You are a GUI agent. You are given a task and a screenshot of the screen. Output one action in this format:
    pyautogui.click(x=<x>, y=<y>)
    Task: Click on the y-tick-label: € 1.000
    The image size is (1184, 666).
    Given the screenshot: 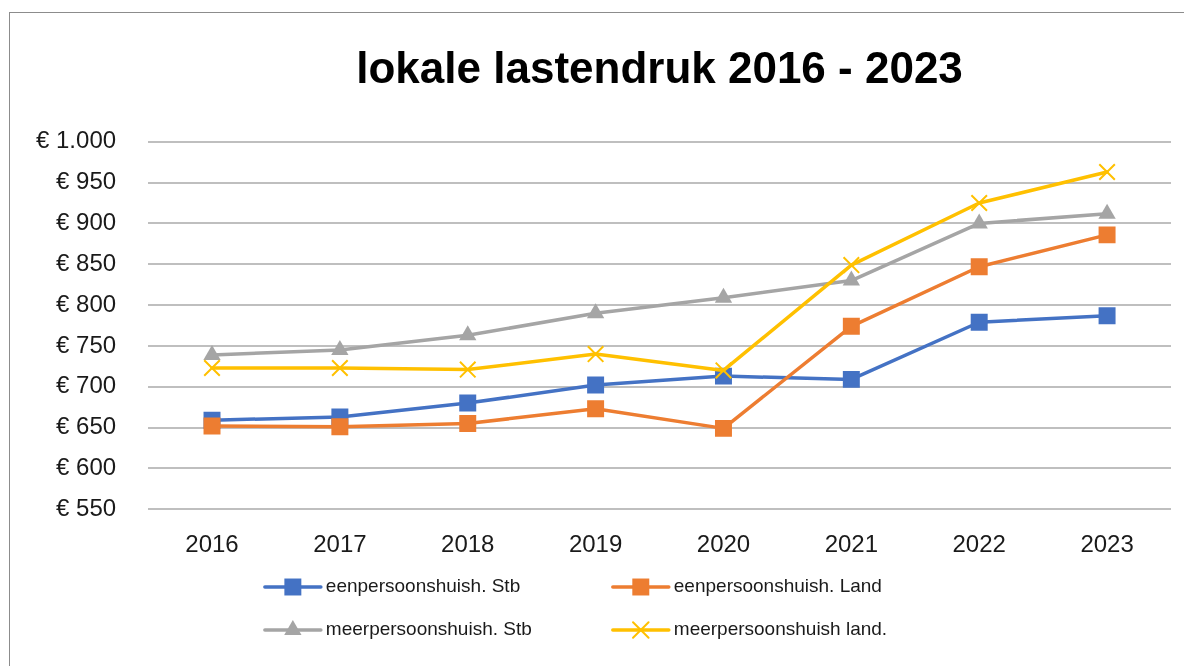 What is the action you would take?
    pyautogui.click(x=76, y=140)
    